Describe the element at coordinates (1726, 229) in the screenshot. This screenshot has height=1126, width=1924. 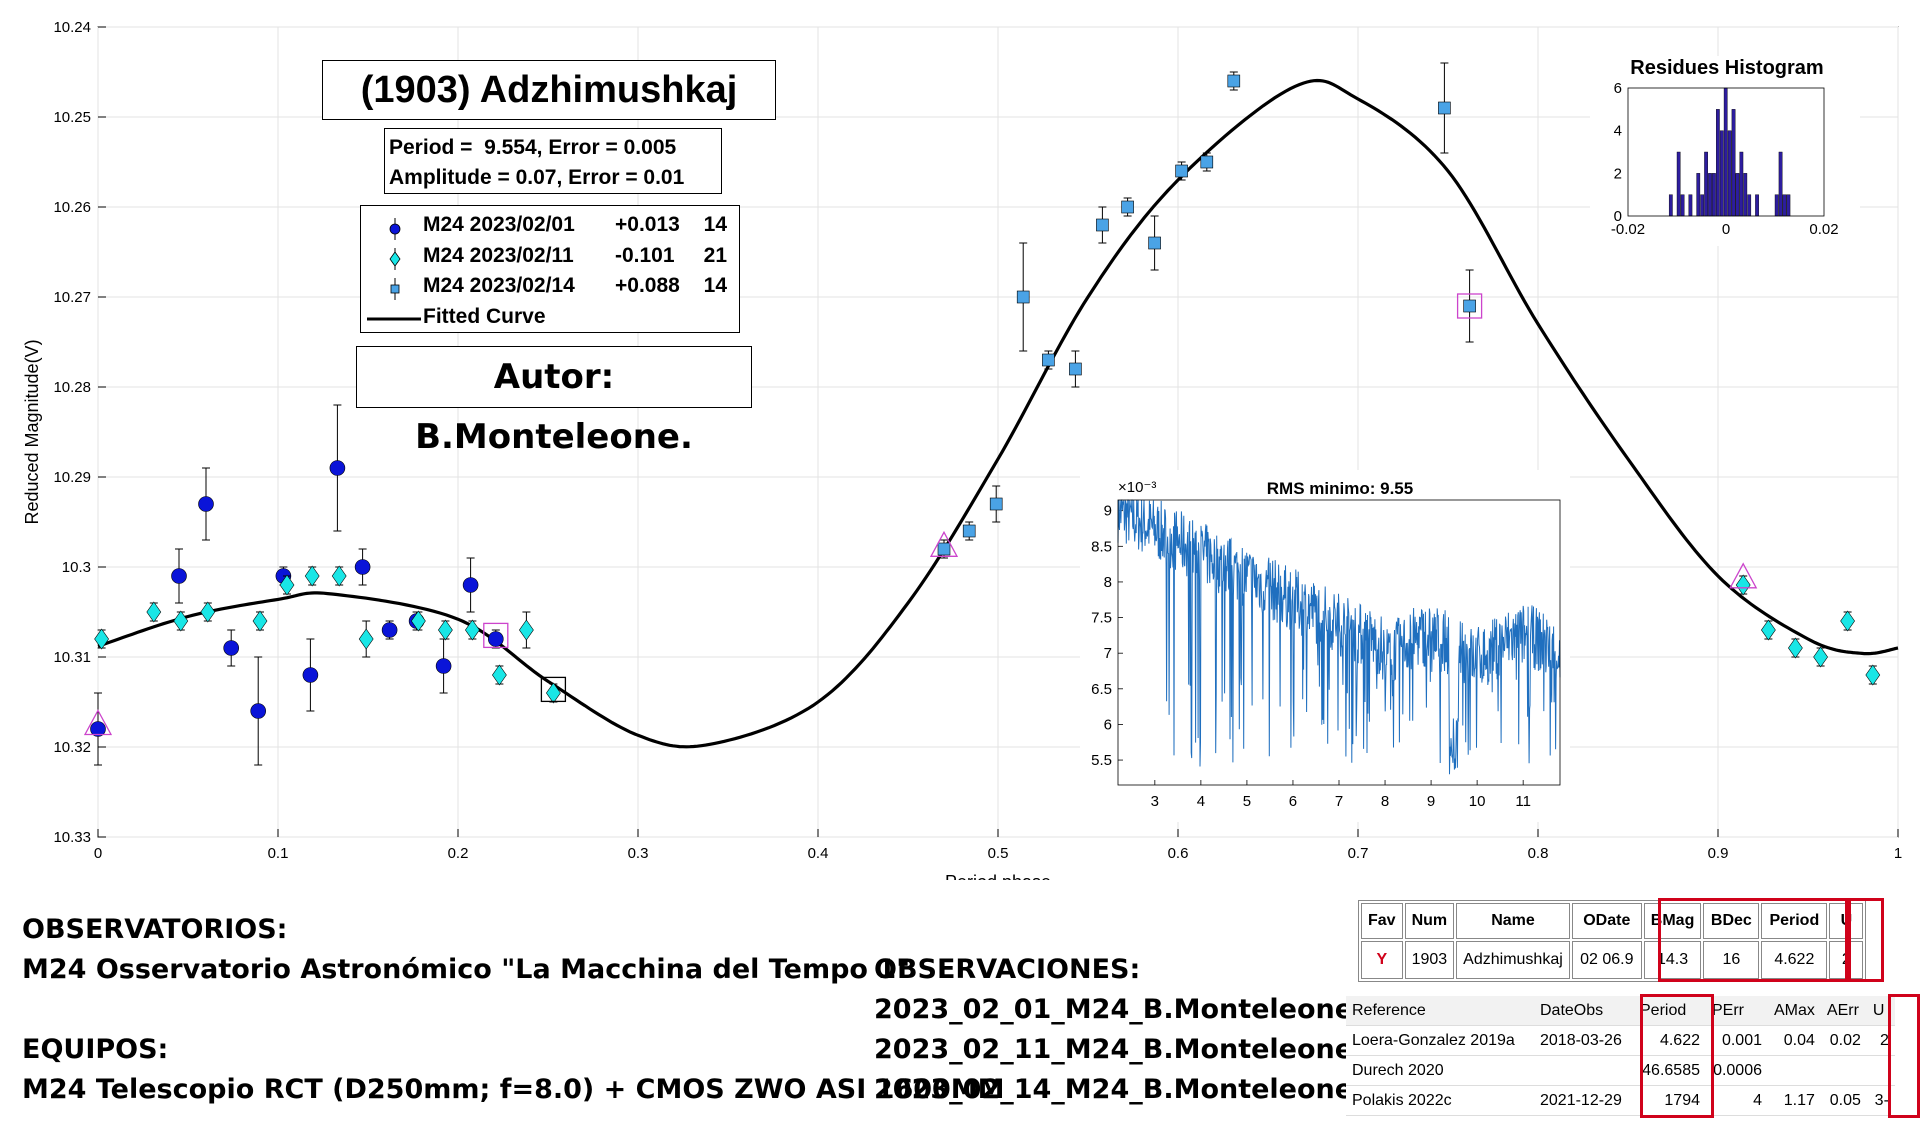
I see `histogram-x-tick: 0` at that location.